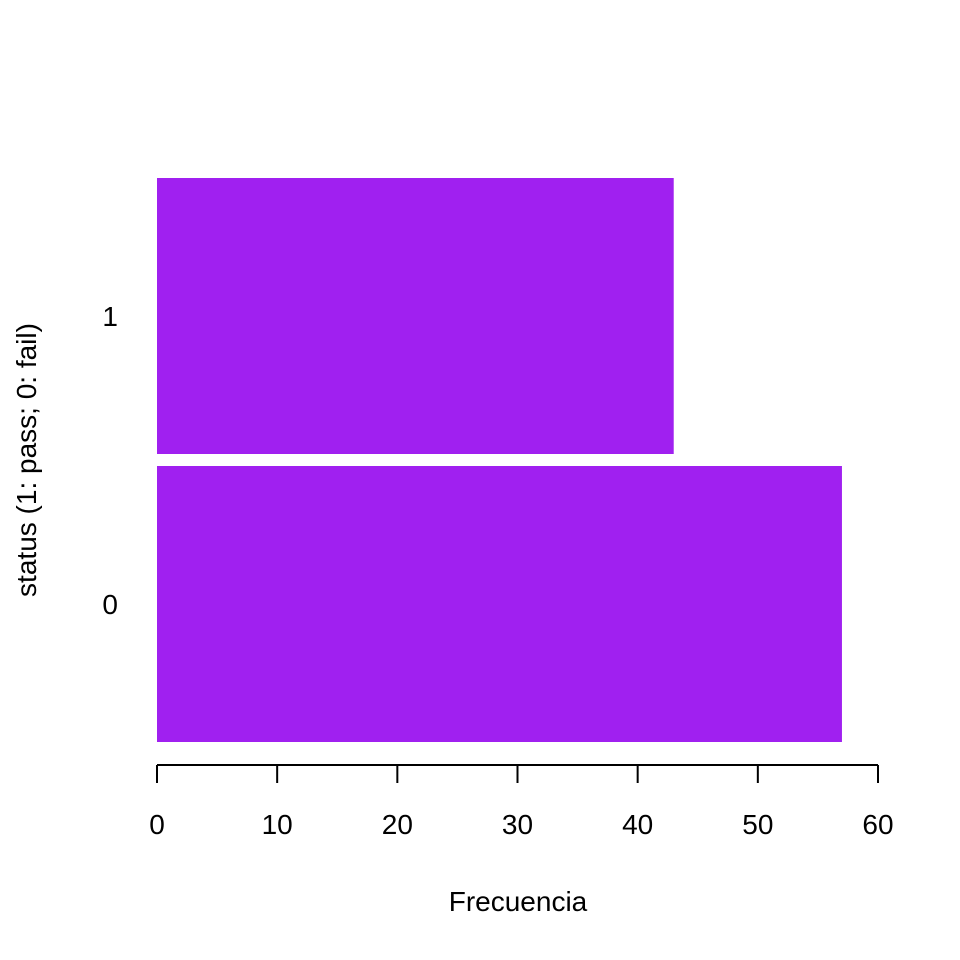 This screenshot has width=960, height=960. What do you see at coordinates (26, 460) in the screenshot?
I see `y-axis-title: status (1: pass; 0: fail)` at bounding box center [26, 460].